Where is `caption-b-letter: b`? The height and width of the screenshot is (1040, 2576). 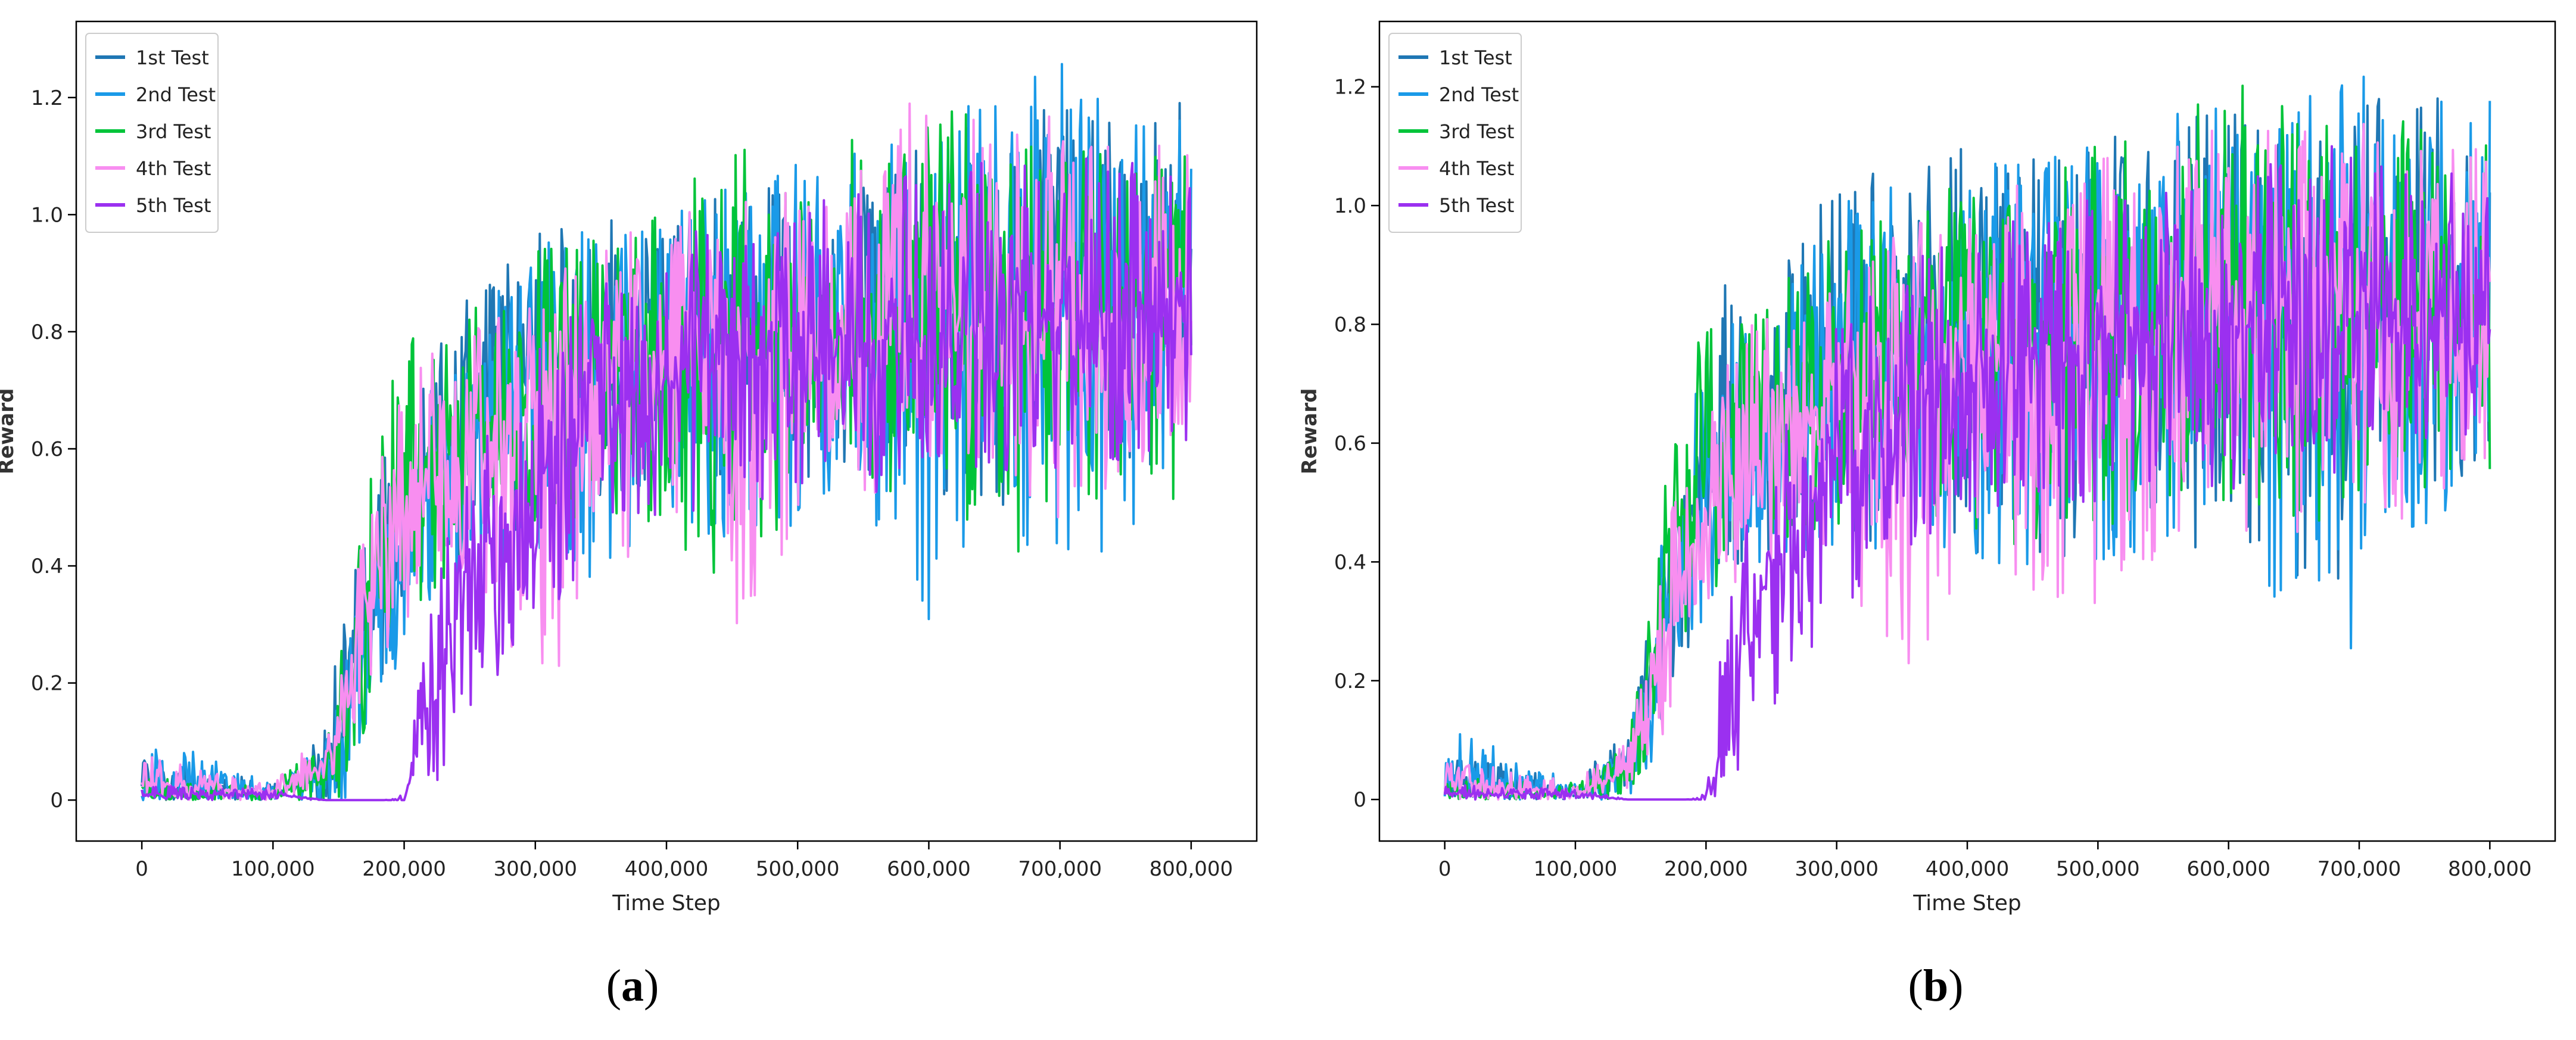 caption-b-letter: b is located at coordinates (1936, 986).